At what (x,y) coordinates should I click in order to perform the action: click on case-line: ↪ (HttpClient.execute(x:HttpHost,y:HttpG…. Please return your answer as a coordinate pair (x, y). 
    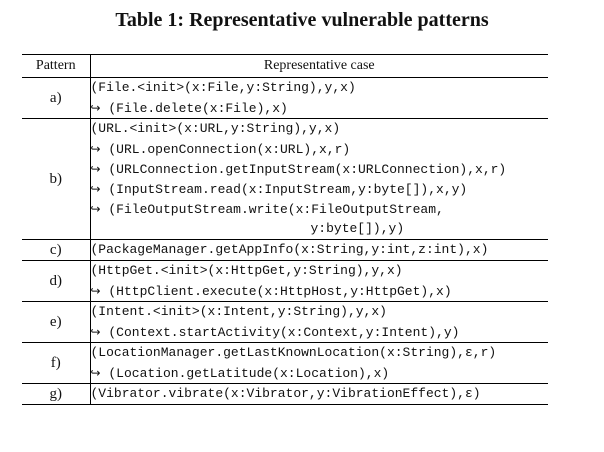
    Looking at the image, I should click on (320, 291).